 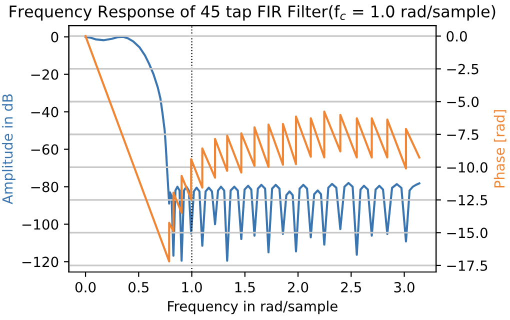 What do you see at coordinates (467, 233) in the screenshot?
I see `y2-tick-label: −15.0` at bounding box center [467, 233].